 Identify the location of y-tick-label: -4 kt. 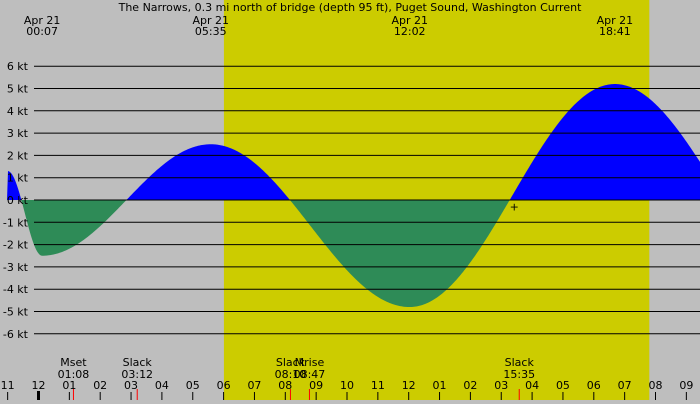
(16, 289).